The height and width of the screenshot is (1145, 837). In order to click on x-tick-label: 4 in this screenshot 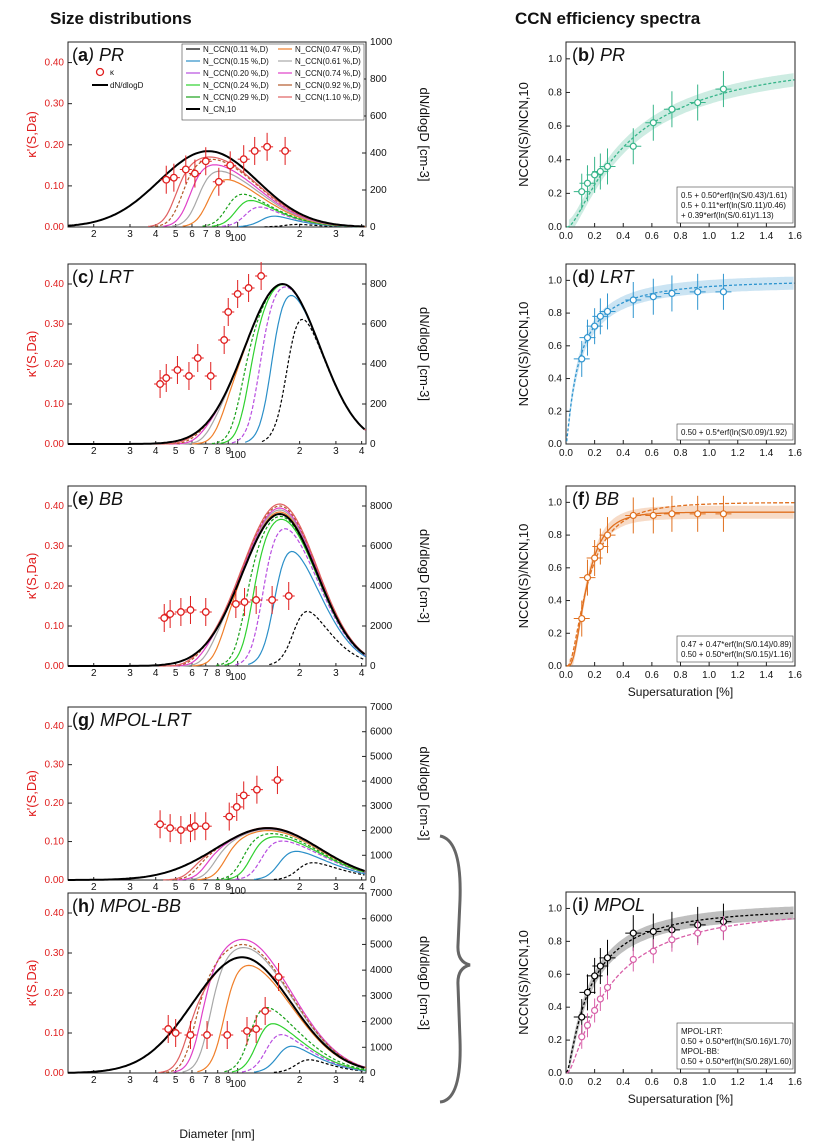, I will do `click(156, 887)`.